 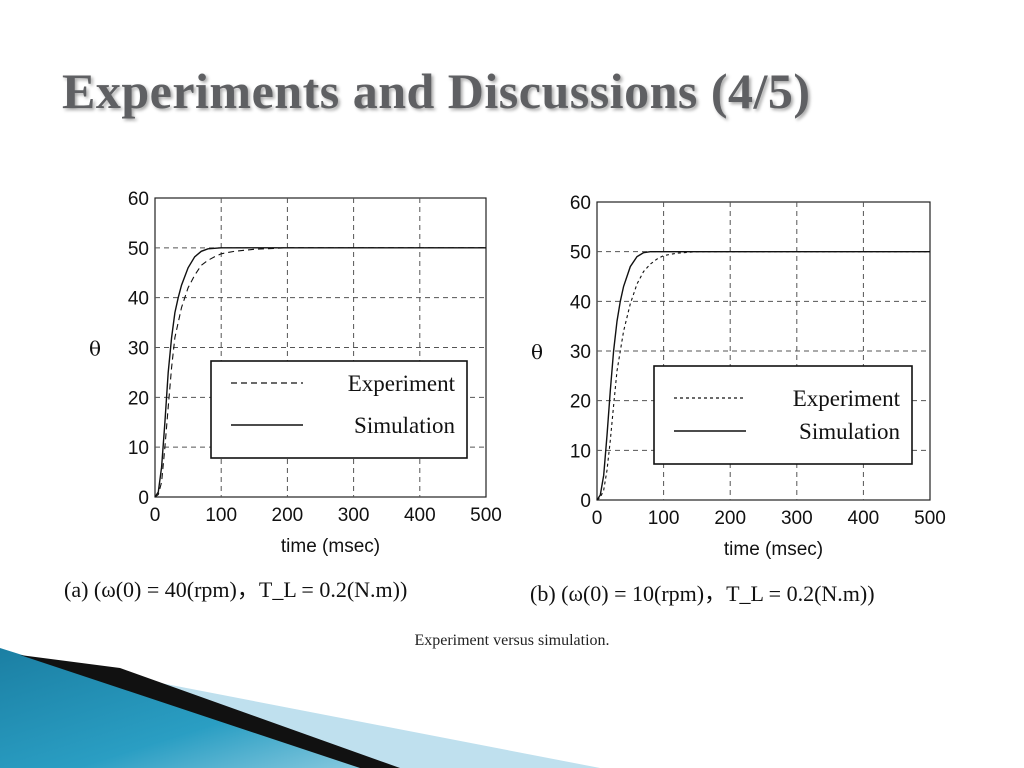 I want to click on caption-a: (a) (ω(0) = 40(rpm)，T_L = 0.2(N.m)), so click(x=236, y=589).